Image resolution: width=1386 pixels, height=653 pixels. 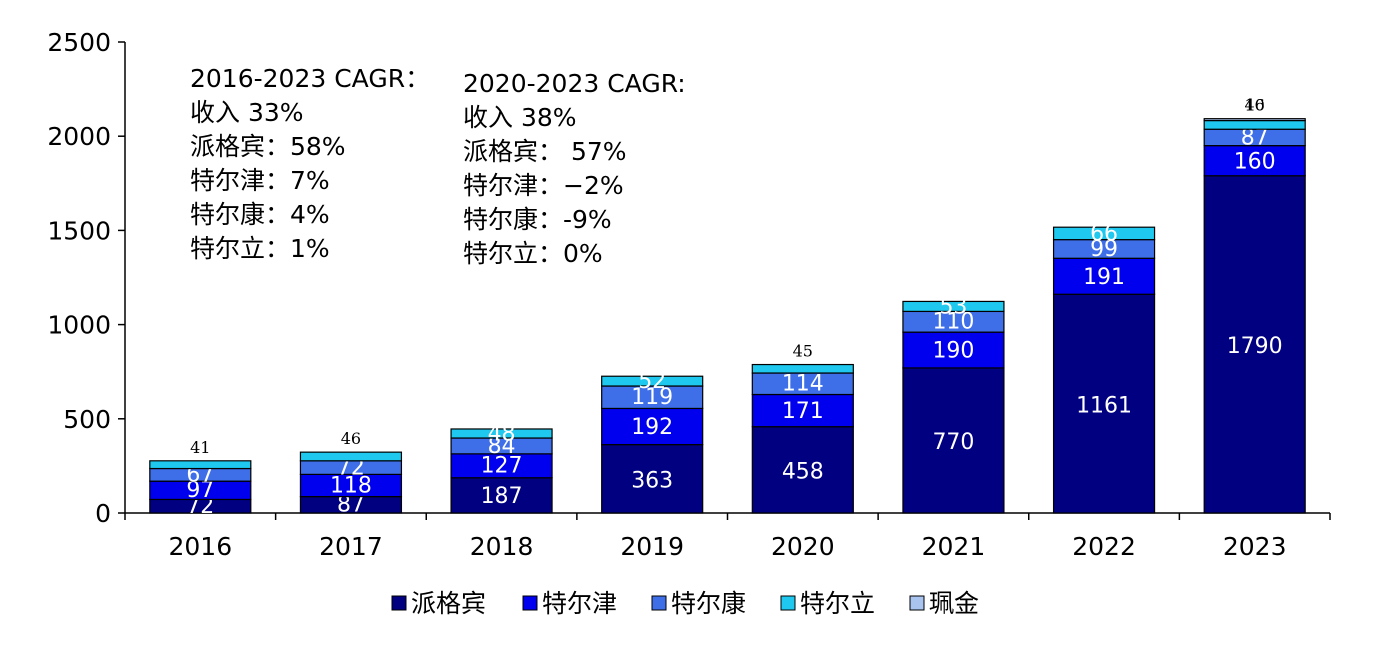 What do you see at coordinates (79, 136) in the screenshot?
I see `y-tick-label: 2000` at bounding box center [79, 136].